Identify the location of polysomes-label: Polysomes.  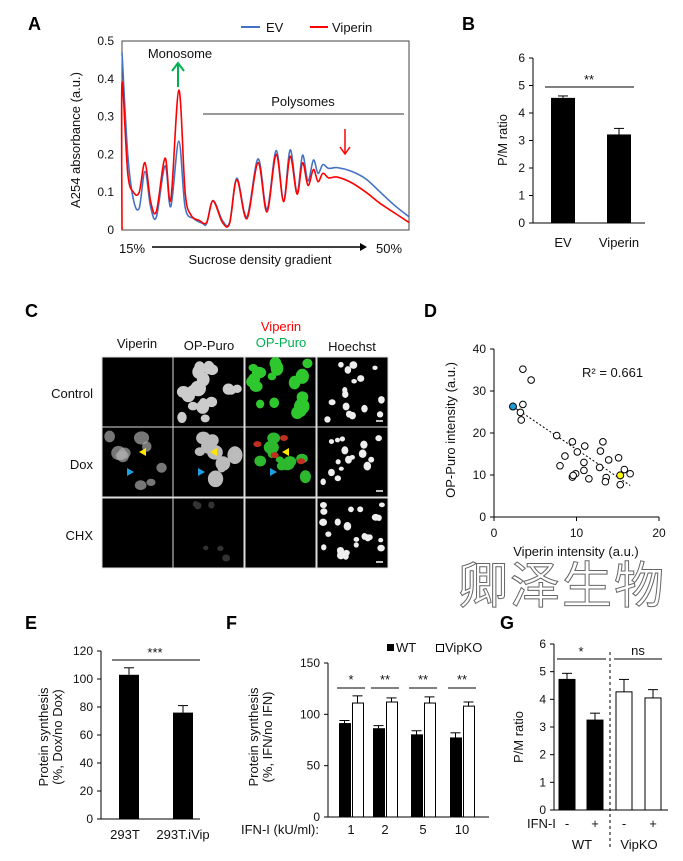
(303, 101).